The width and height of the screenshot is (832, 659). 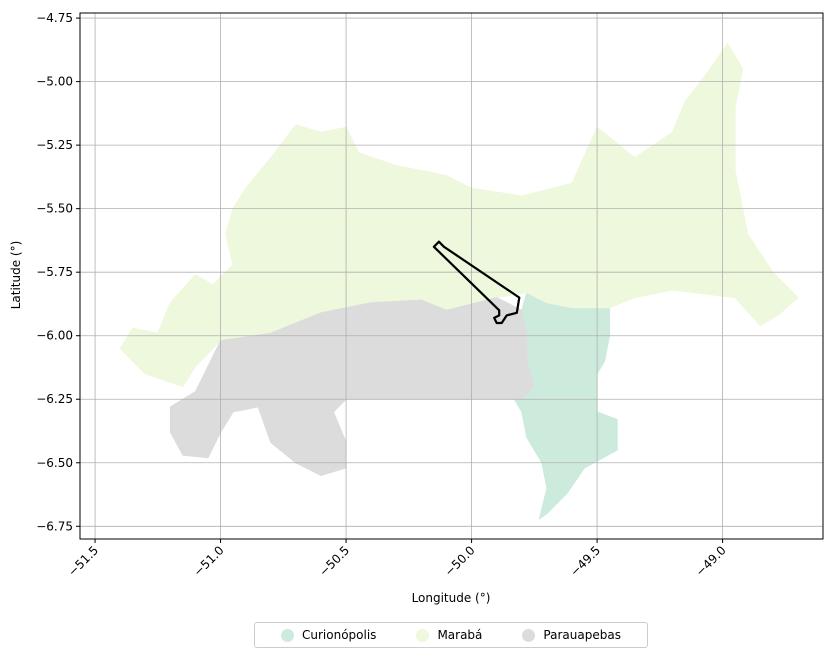 I want to click on y-tick-label: −6.25, so click(x=54, y=399).